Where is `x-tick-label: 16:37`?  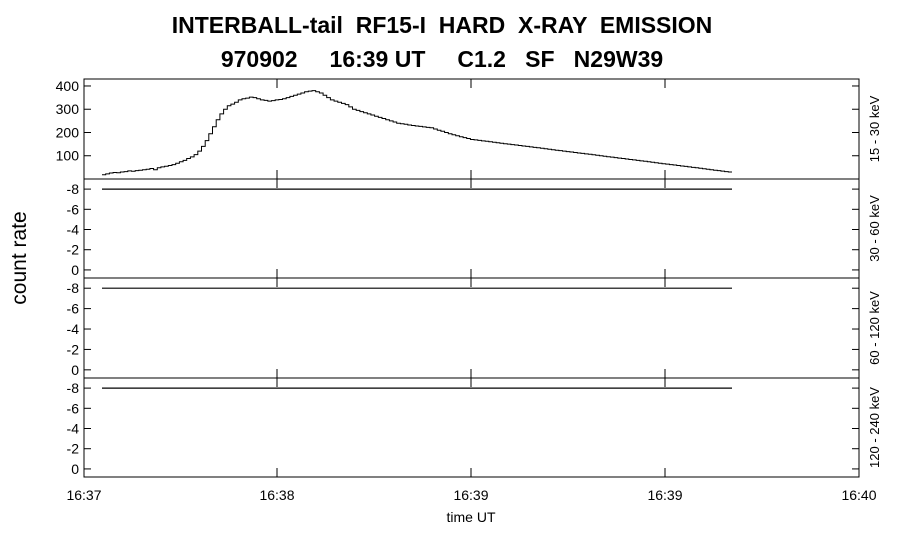 x-tick-label: 16:37 is located at coordinates (83, 495).